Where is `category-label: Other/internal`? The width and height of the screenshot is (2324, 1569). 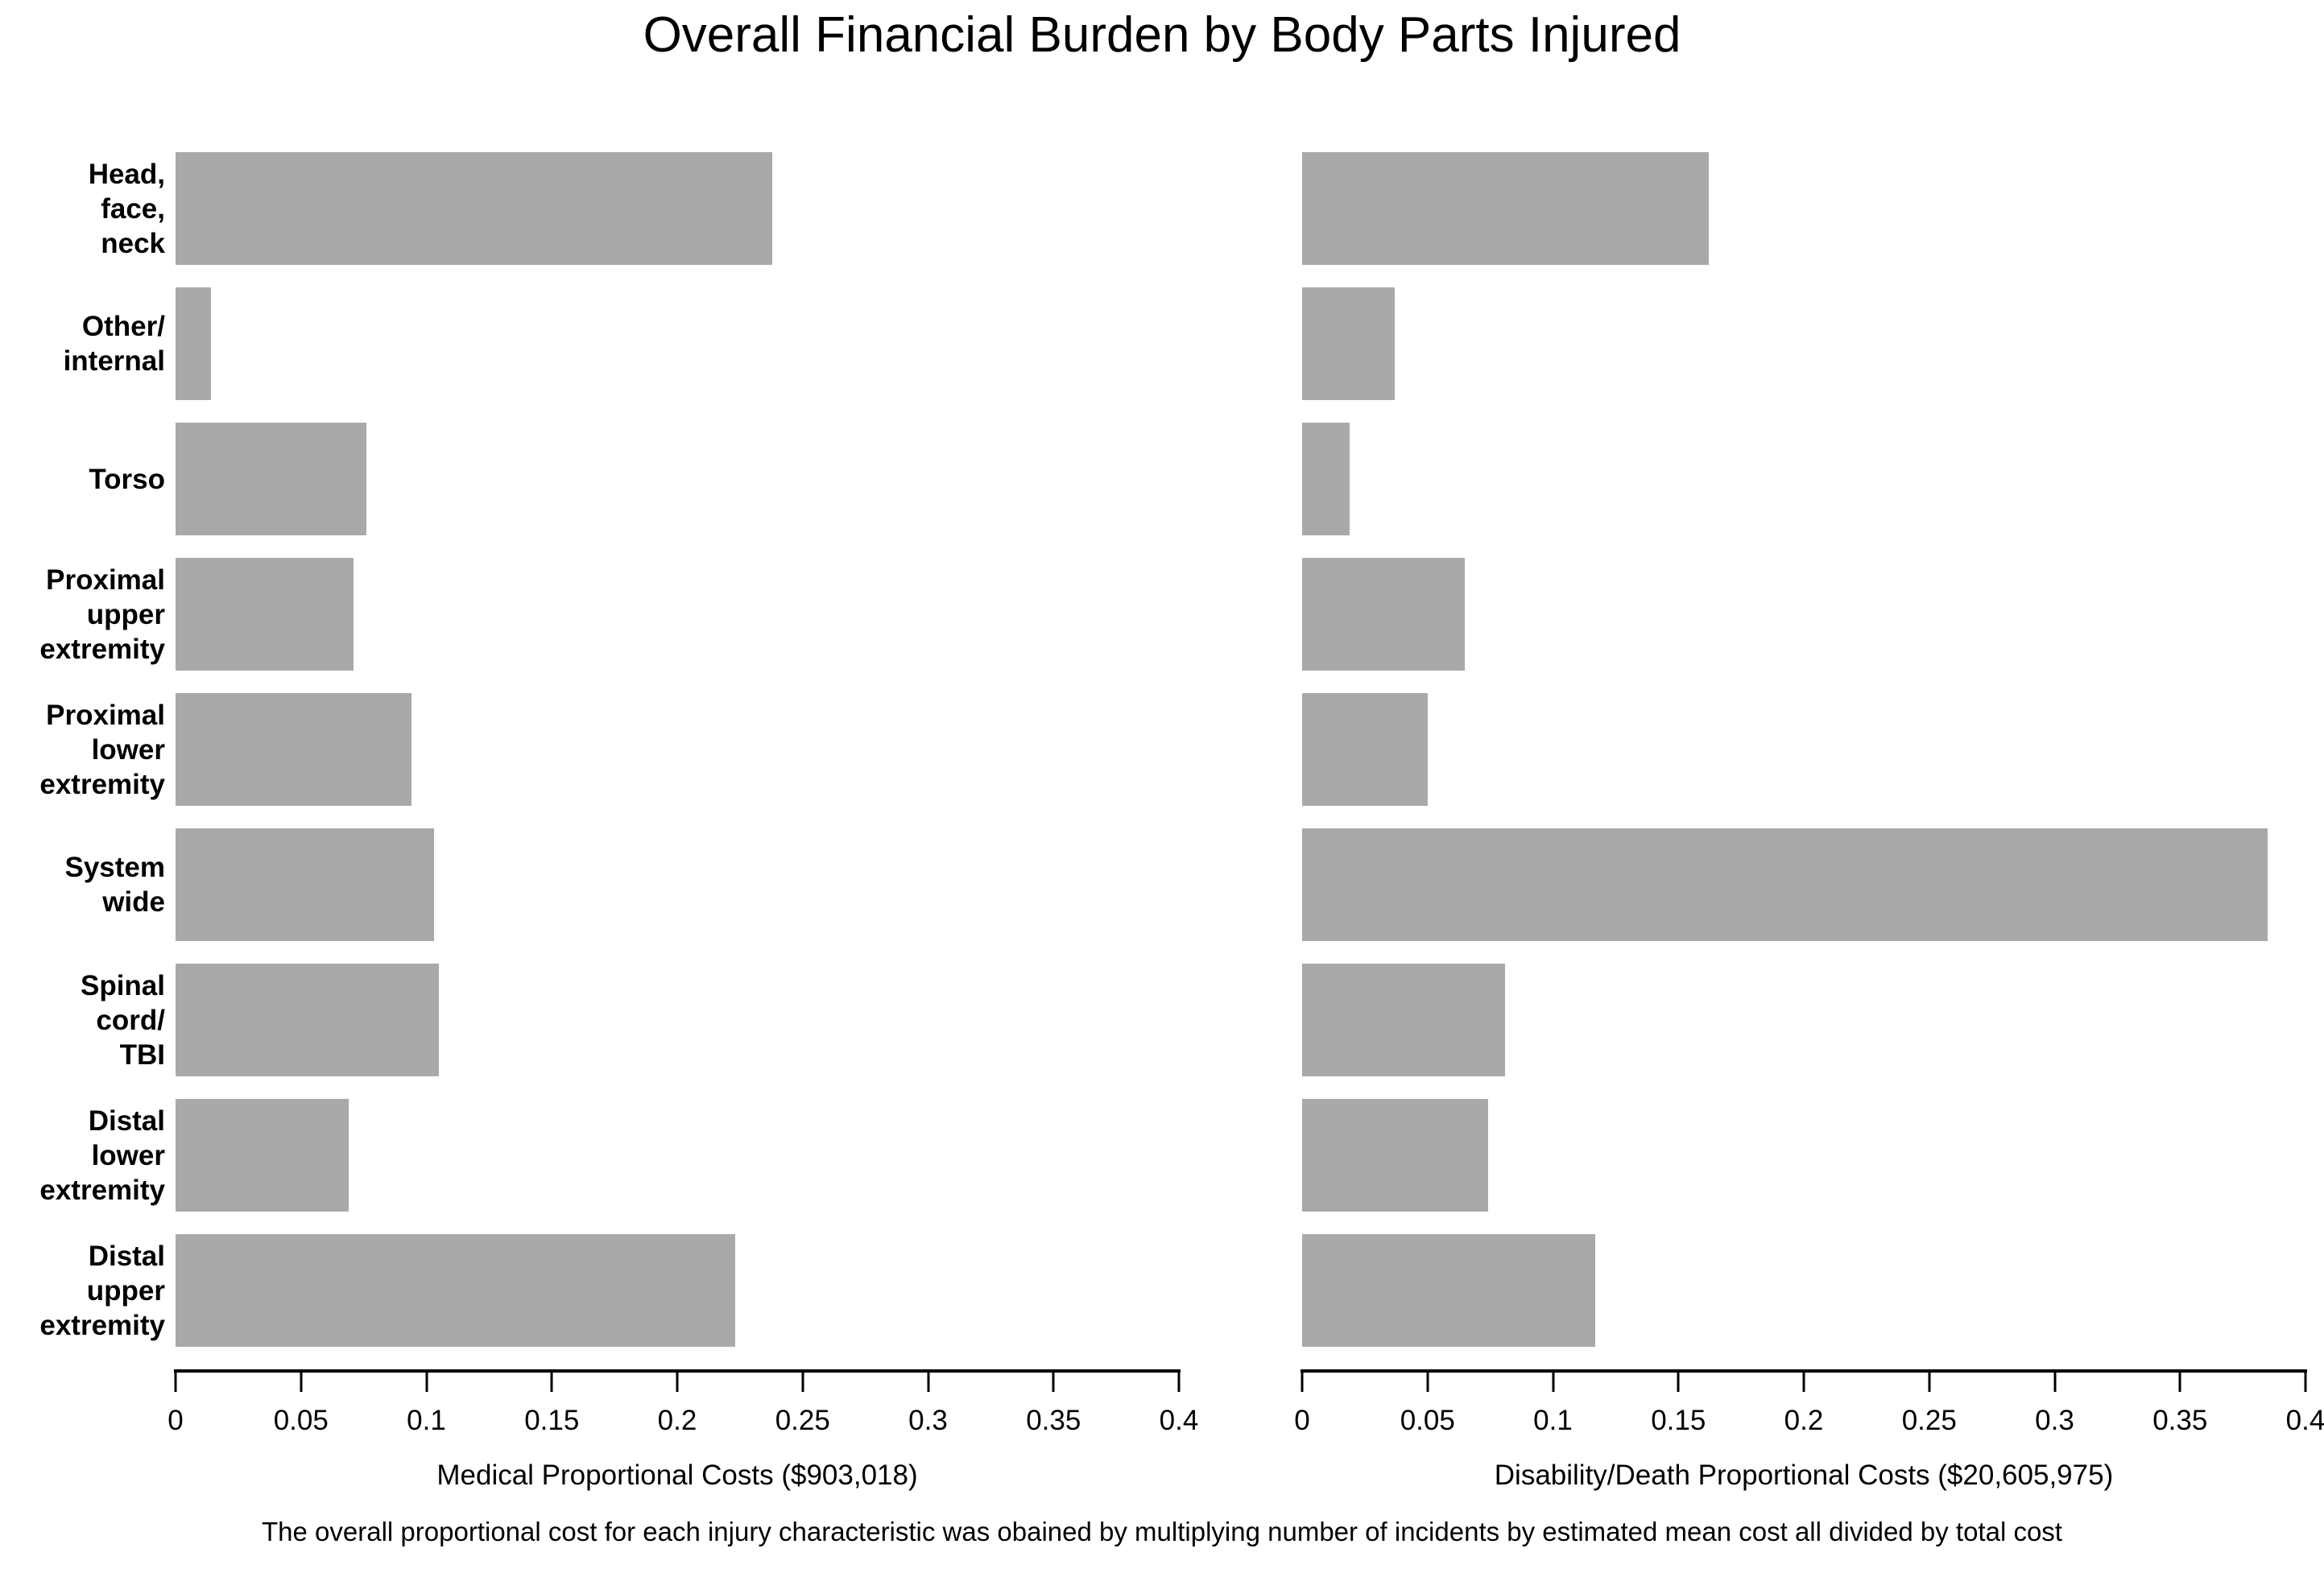
category-label: Other/internal is located at coordinates (82, 343).